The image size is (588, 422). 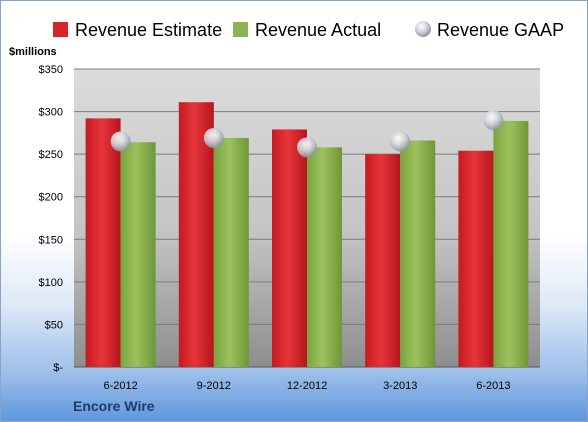 I want to click on gaap-markers, so click(x=307, y=134).